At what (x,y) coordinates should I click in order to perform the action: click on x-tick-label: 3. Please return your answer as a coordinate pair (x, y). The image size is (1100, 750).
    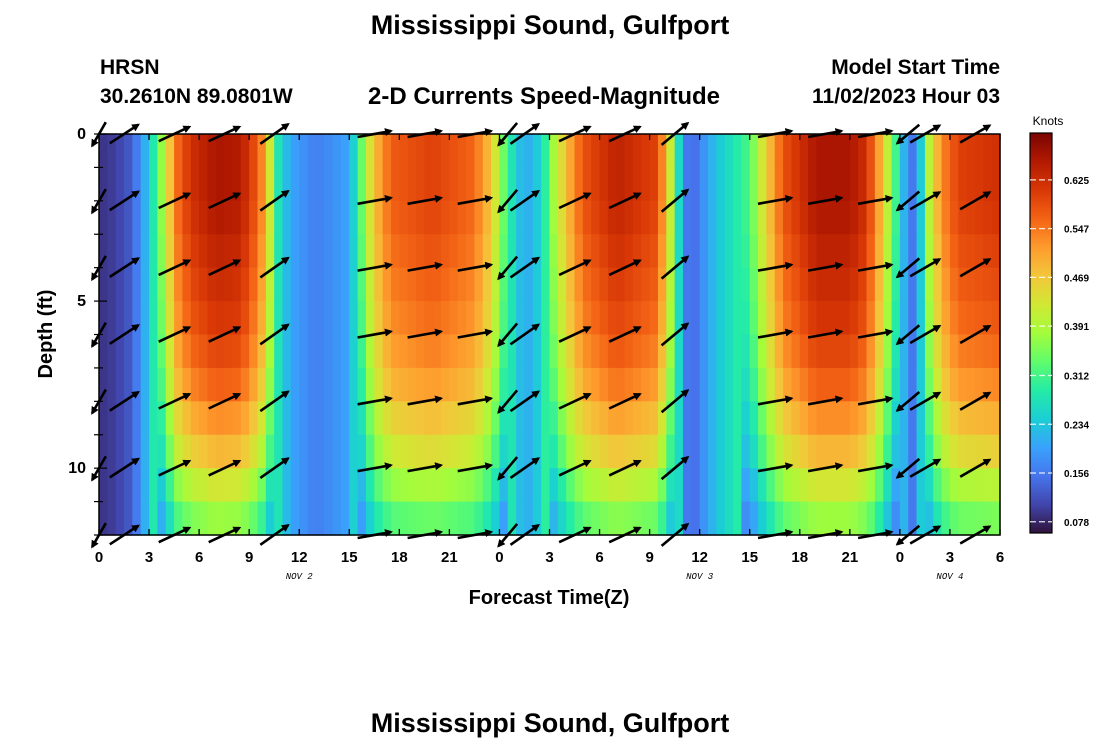
    Looking at the image, I should click on (549, 557).